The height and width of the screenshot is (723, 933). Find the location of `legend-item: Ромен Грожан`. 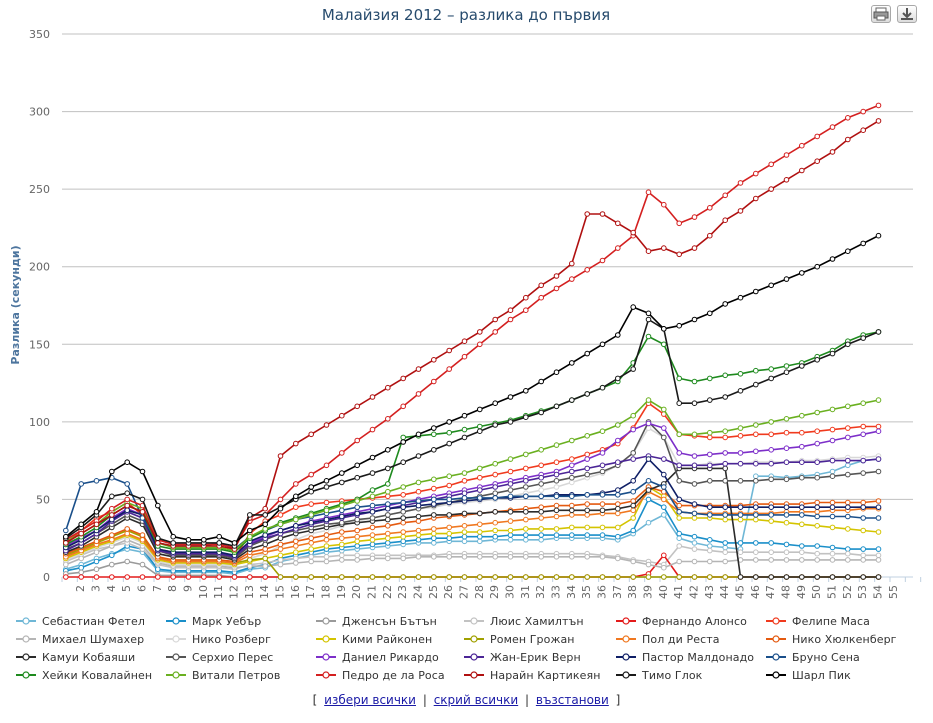

legend-item: Ромен Грожан is located at coordinates (519, 639).